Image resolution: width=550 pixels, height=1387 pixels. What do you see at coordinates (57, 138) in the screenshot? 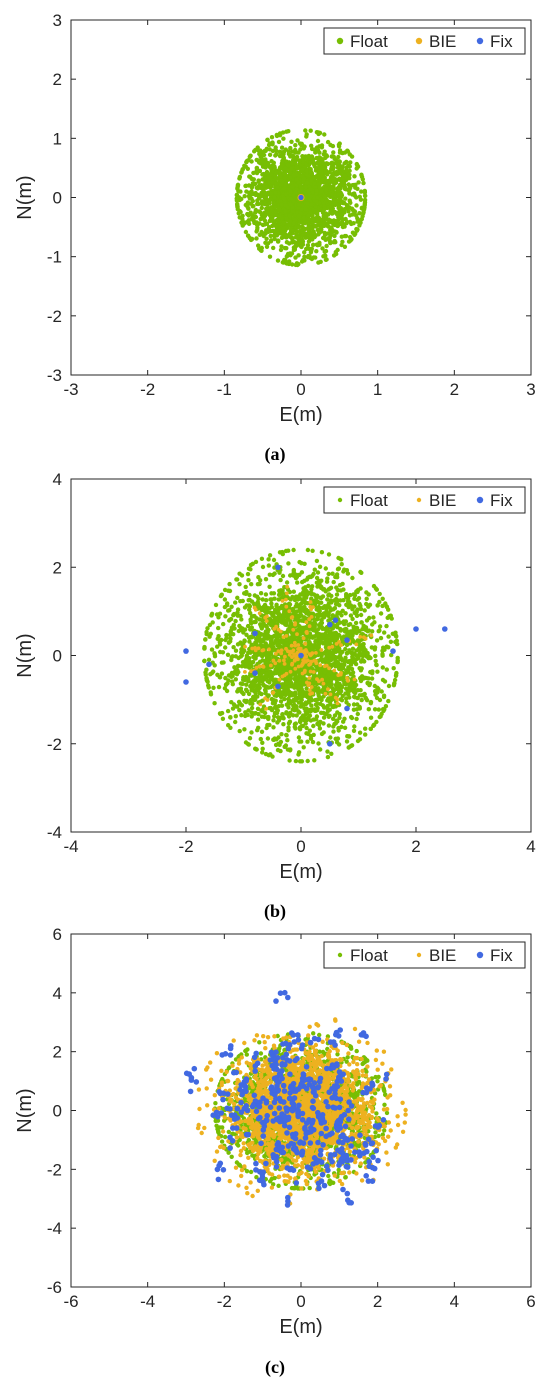
I see `y-tick-label: 1` at bounding box center [57, 138].